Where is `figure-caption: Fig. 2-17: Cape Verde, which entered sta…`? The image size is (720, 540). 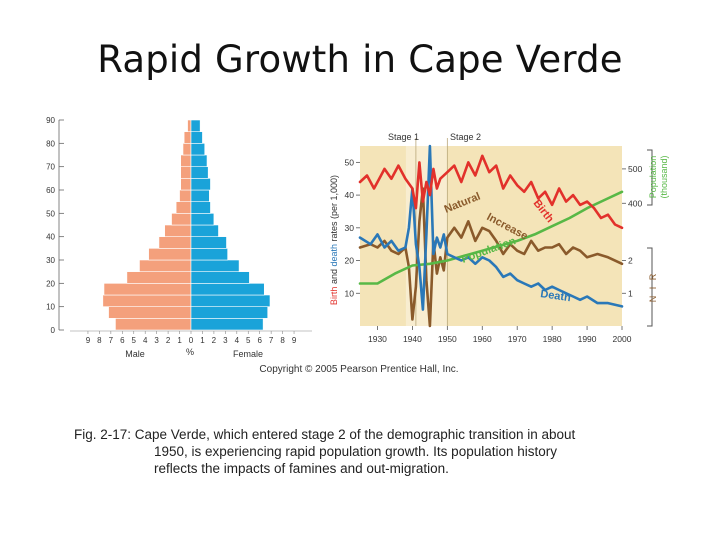
figure-caption: Fig. 2-17: Cape Verde, which entered sta… is located at coordinates (369, 451).